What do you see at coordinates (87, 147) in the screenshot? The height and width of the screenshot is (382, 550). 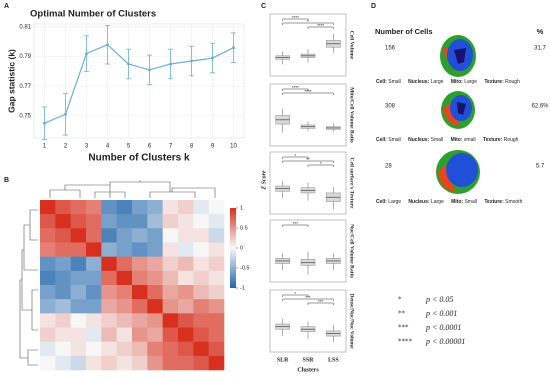 I see `x-tick-label: 3` at bounding box center [87, 147].